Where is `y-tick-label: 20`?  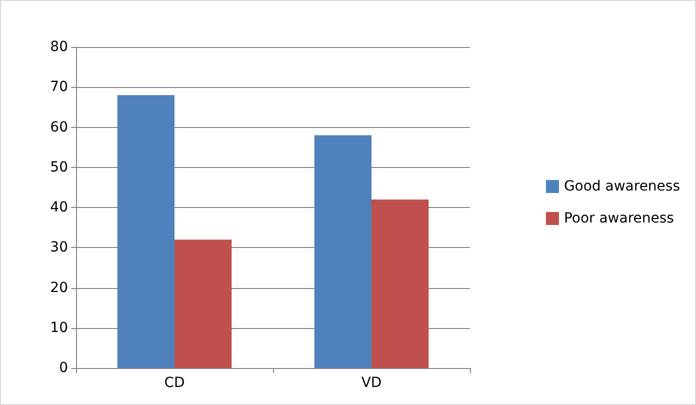
y-tick-label: 20 is located at coordinates (59, 288).